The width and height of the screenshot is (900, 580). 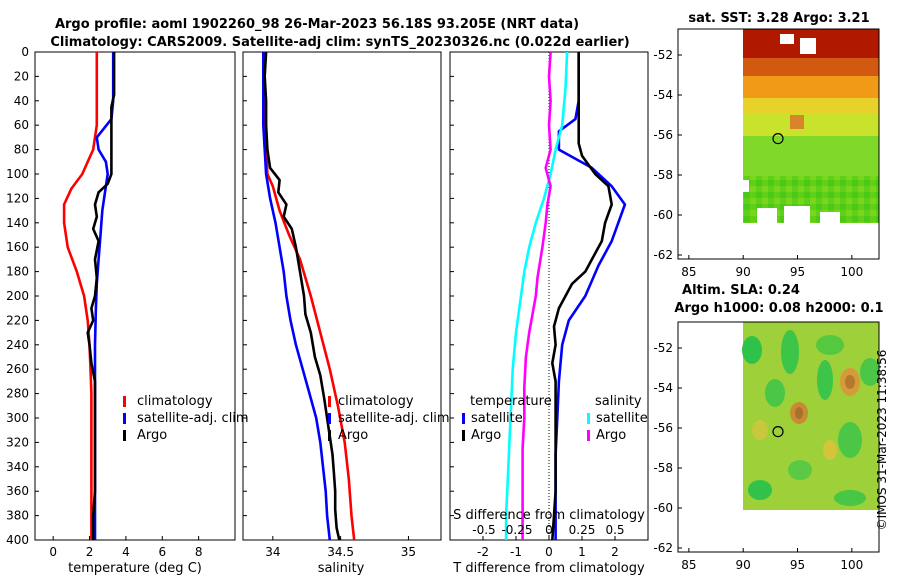 What do you see at coordinates (463, 418) in the screenshot?
I see `legend-t-satellite-swatch` at bounding box center [463, 418].